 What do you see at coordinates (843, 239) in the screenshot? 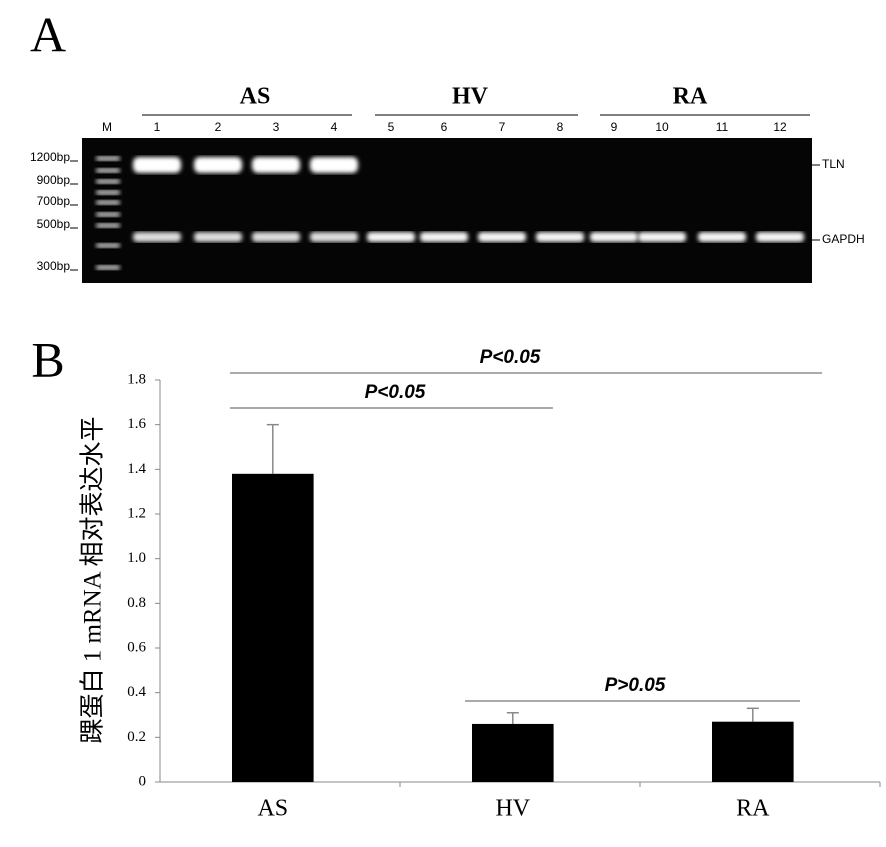
I see `band-label: GAPDH` at bounding box center [843, 239].